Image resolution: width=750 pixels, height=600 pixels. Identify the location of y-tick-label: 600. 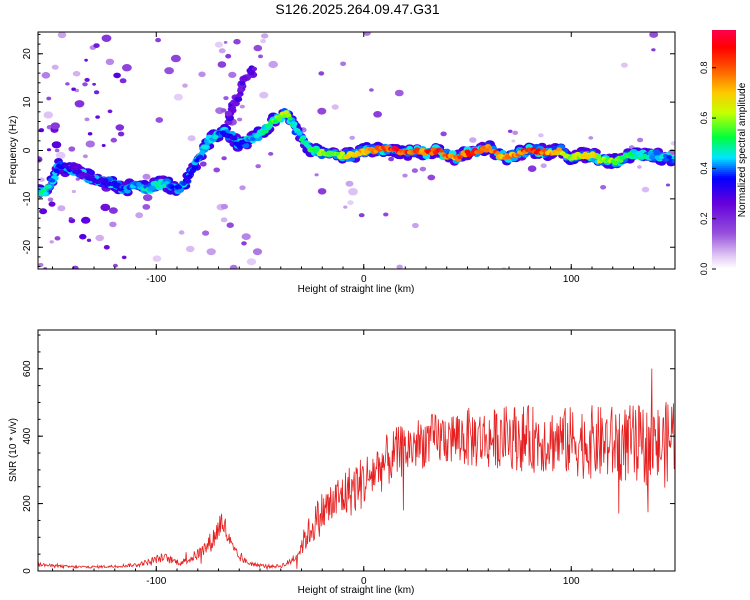
(27, 368).